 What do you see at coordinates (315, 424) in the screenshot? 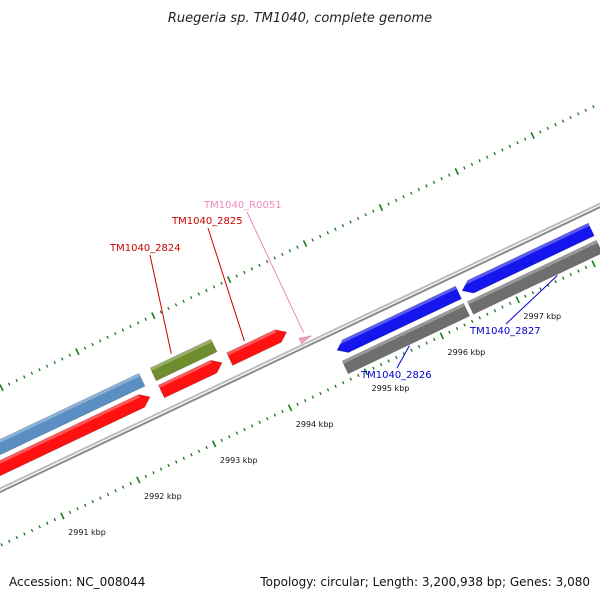
I see `tick-label: 2994 kbp` at bounding box center [315, 424].